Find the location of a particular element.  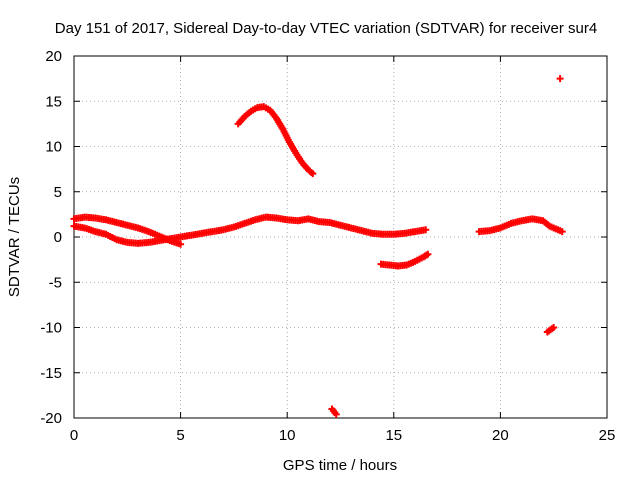

y-tick-label: 0 is located at coordinates (58, 237).